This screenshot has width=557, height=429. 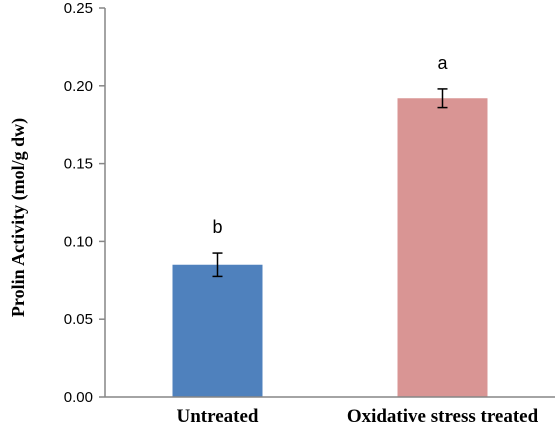 What do you see at coordinates (78, 319) in the screenshot?
I see `y-tick-label: 0.05` at bounding box center [78, 319].